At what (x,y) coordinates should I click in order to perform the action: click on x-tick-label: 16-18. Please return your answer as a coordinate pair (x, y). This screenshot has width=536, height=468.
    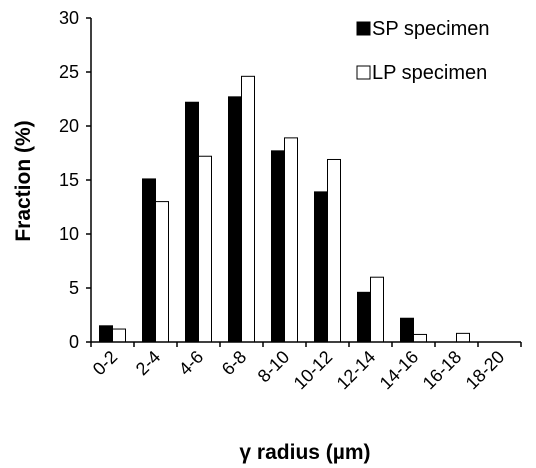
    Looking at the image, I should click on (442, 370).